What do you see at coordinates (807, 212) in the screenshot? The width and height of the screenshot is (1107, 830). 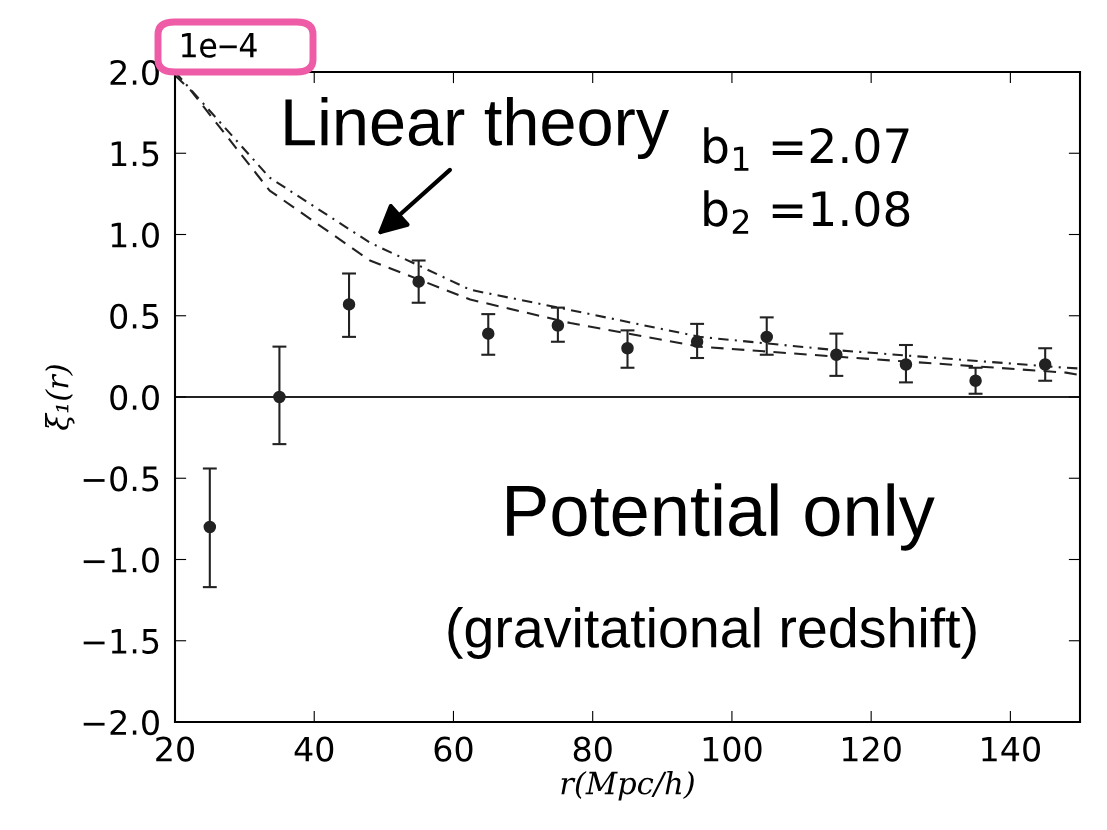 I see `annotation: b$_{2}$ =1.08` at bounding box center [807, 212].